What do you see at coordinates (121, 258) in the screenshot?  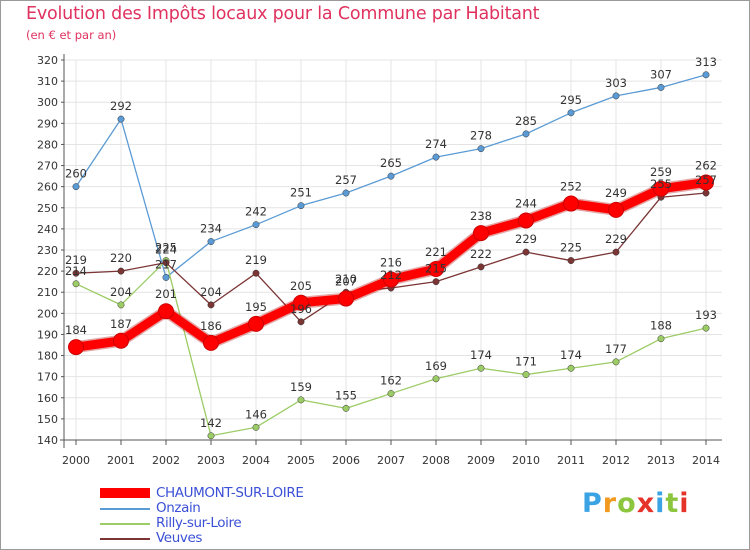 I see `data-label-veuves: 220` at bounding box center [121, 258].